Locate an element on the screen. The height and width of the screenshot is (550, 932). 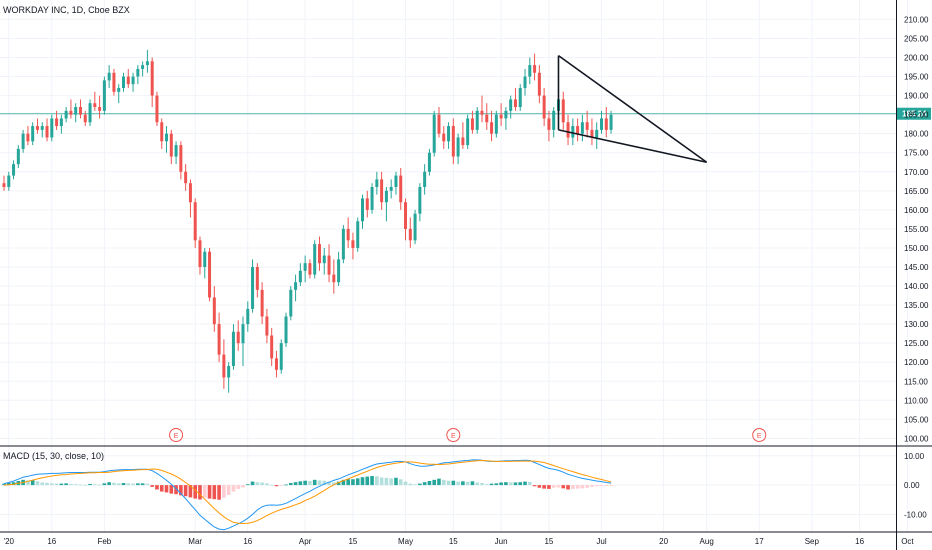
price-tick-label: 140.00 is located at coordinates (916, 286).